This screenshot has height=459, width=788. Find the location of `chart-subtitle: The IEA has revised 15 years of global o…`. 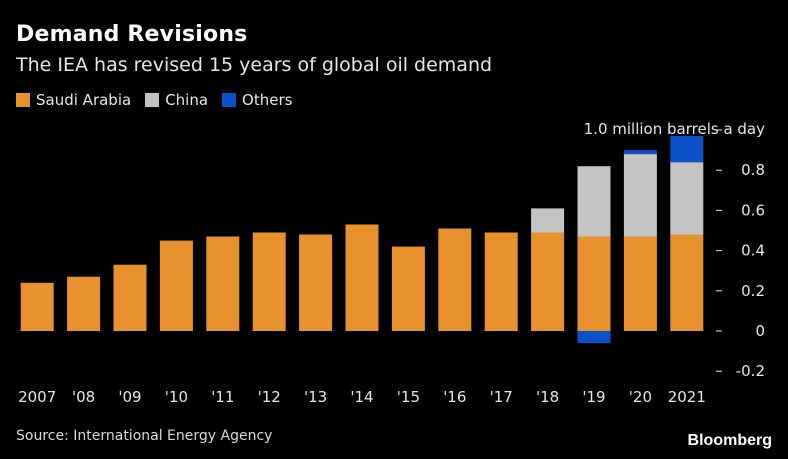

chart-subtitle: The IEA has revised 15 years of global o… is located at coordinates (254, 65).